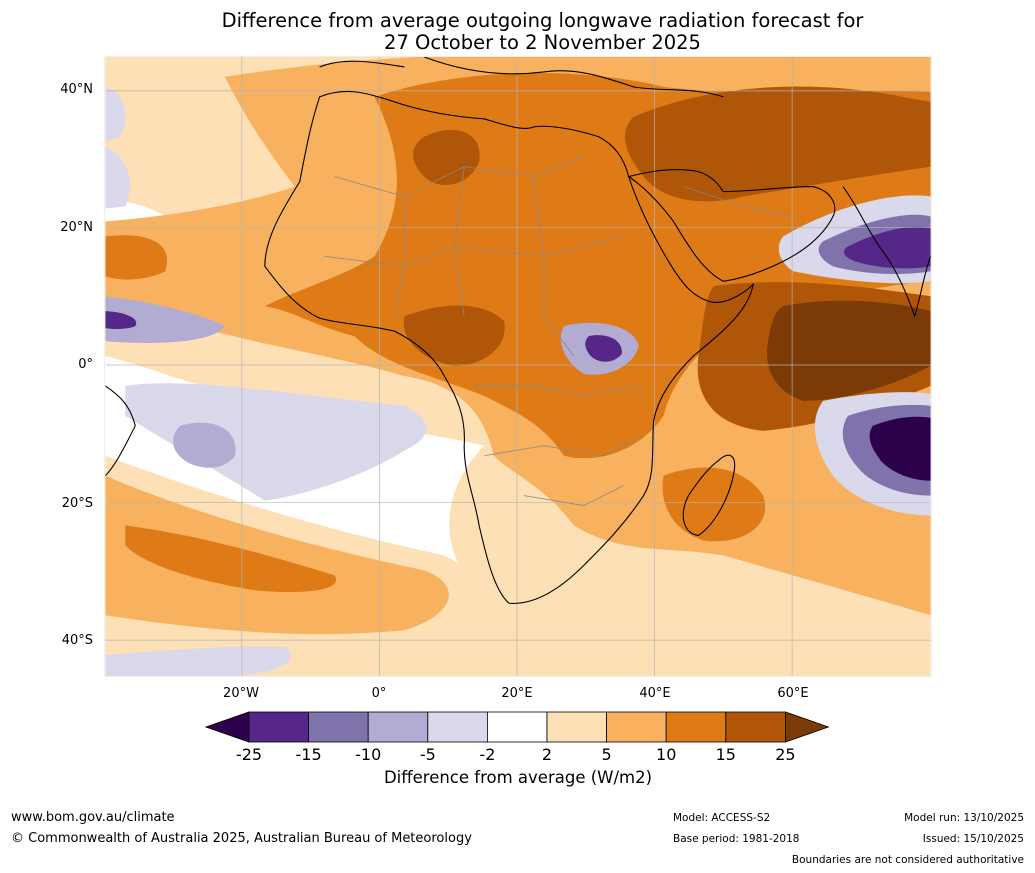 Image resolution: width=1035 pixels, height=873 pixels. I want to click on colorbar, so click(517, 727).